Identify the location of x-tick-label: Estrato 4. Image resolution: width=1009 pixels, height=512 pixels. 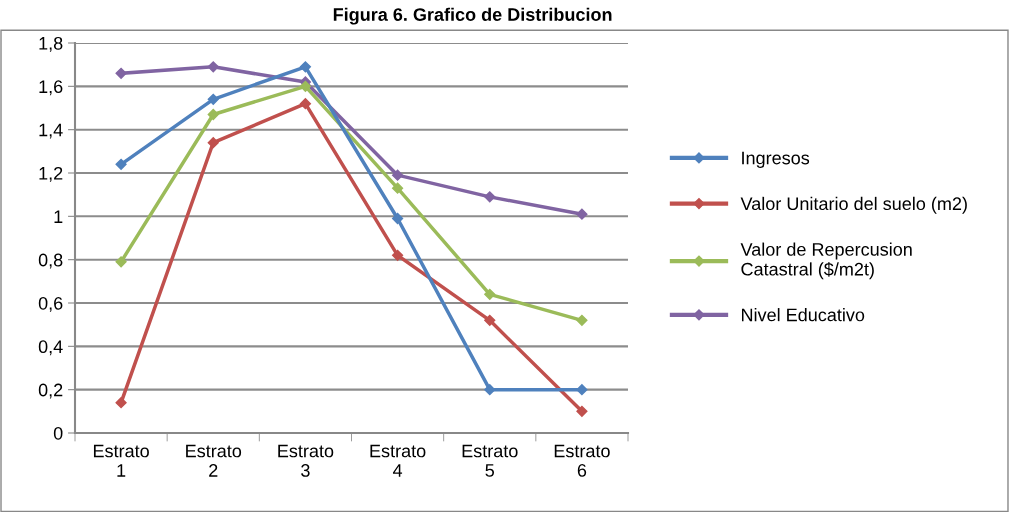
(398, 460).